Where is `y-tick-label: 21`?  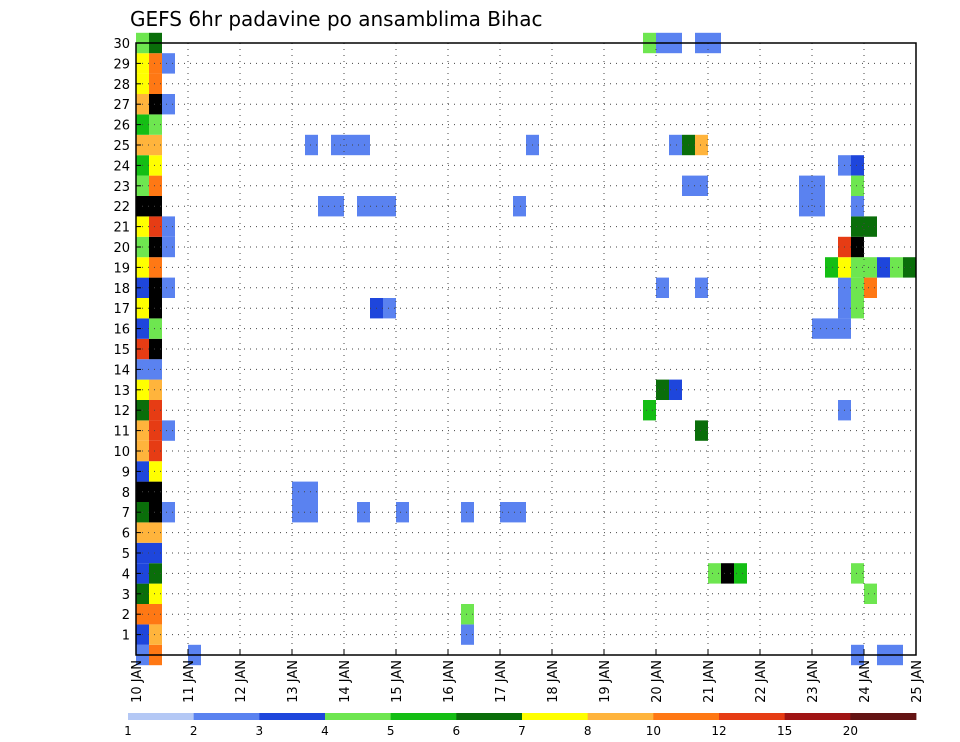
y-tick-label: 21 is located at coordinates (121, 228).